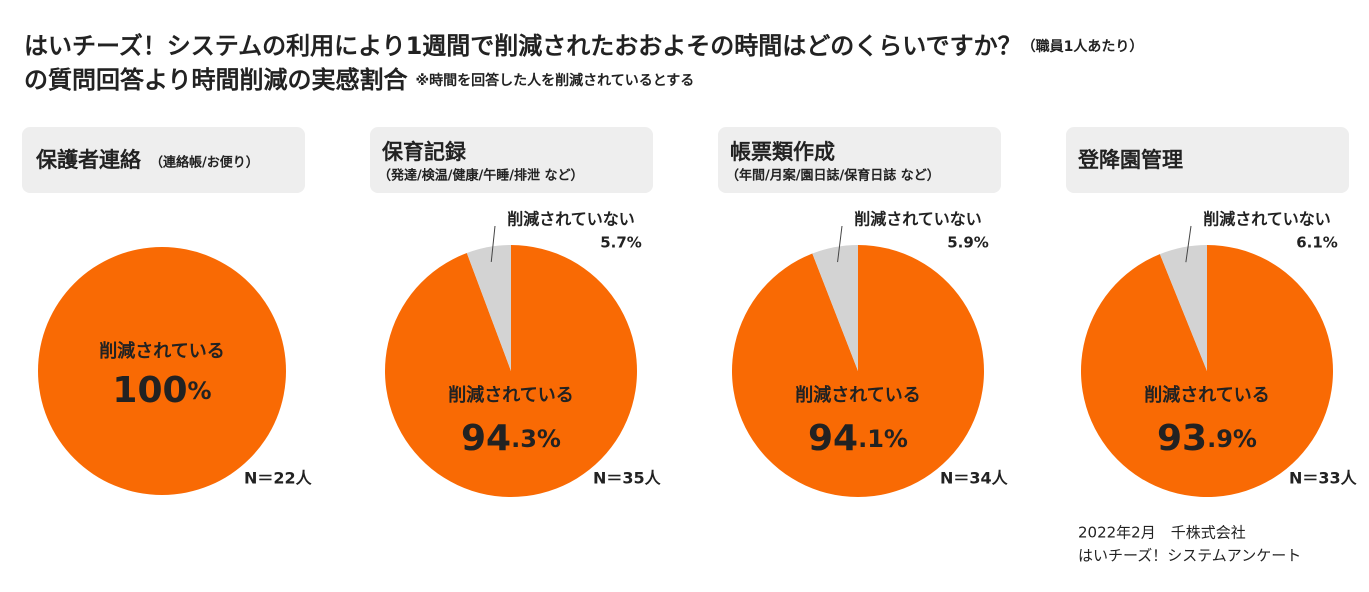 The width and height of the screenshot is (1369, 592). I want to click on value-label: 94.1%, so click(858, 438).